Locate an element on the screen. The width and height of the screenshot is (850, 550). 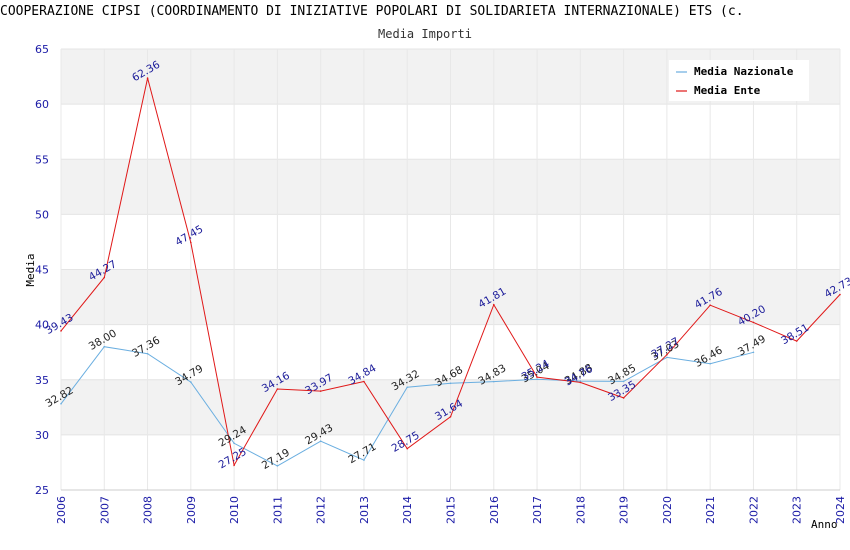
x-tick-label: 2024 is located at coordinates (840, 510).